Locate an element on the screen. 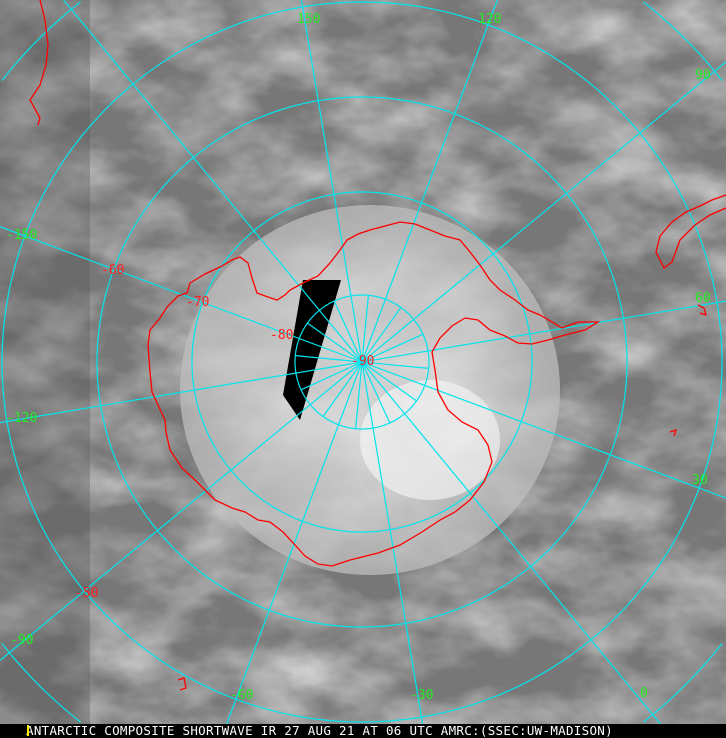 Image resolution: width=726 pixels, height=738 pixels. latitude-label-minus-80: -80 is located at coordinates (282, 335).